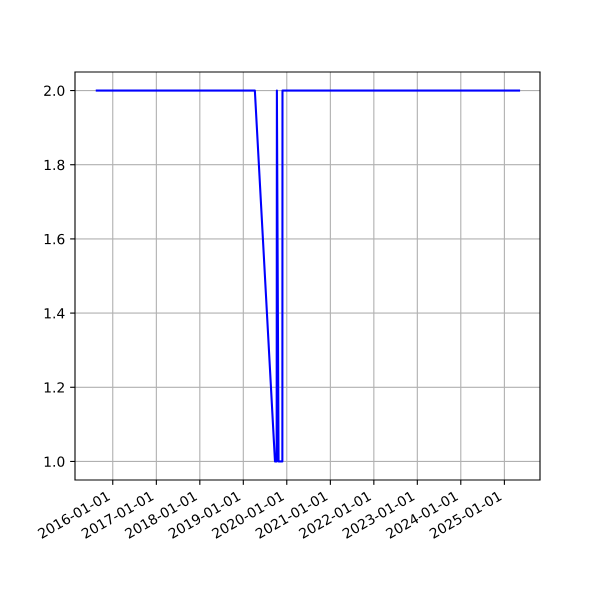 Image resolution: width=600 pixels, height=600 pixels. What do you see at coordinates (54, 387) in the screenshot?
I see `y-tick-label: 1.2` at bounding box center [54, 387].